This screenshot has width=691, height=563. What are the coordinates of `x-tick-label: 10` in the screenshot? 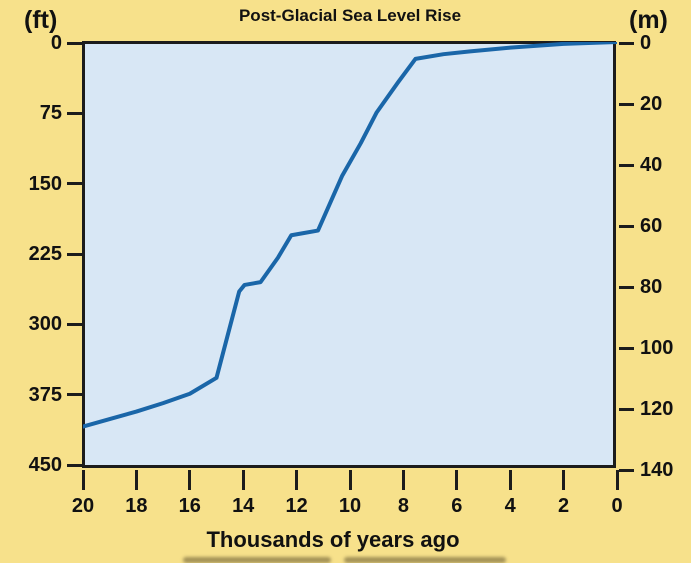 It's located at (350, 506).